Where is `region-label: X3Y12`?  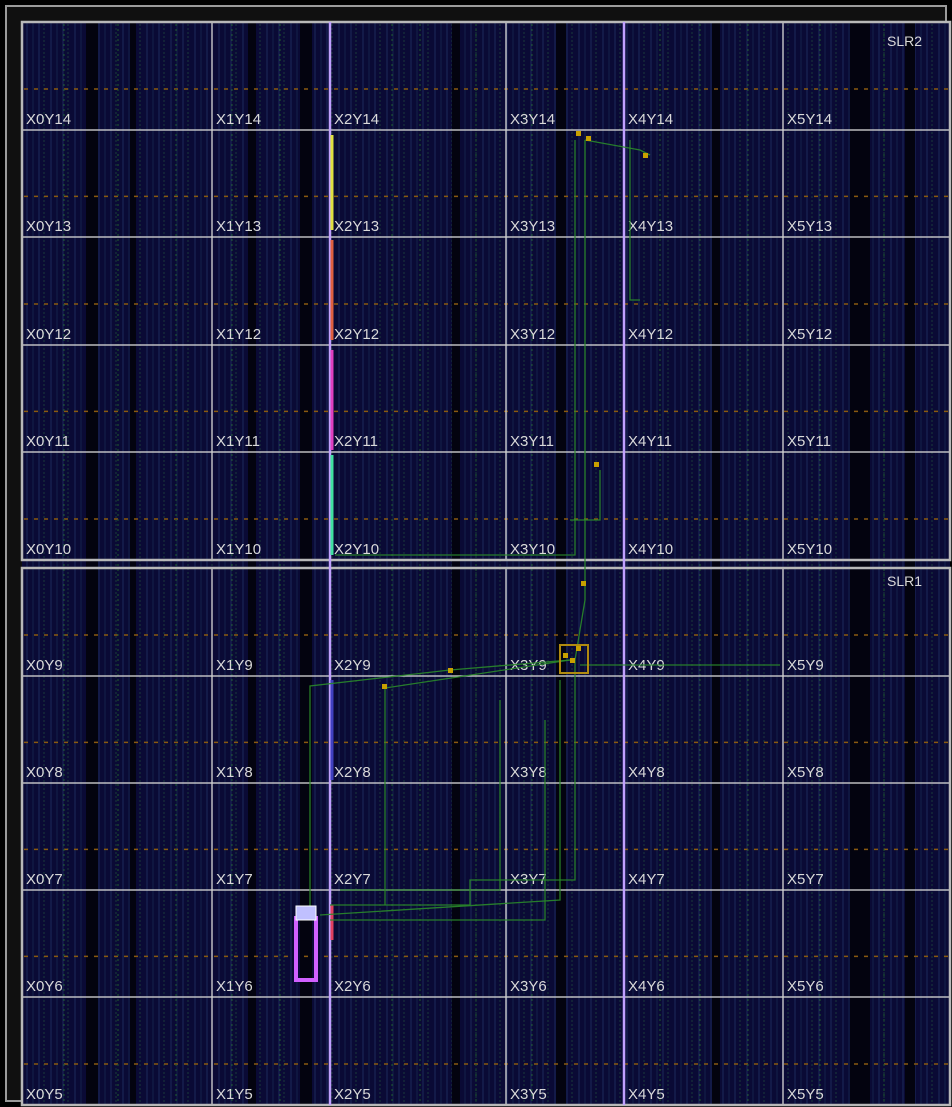 region-label: X3Y12 is located at coordinates (532, 334).